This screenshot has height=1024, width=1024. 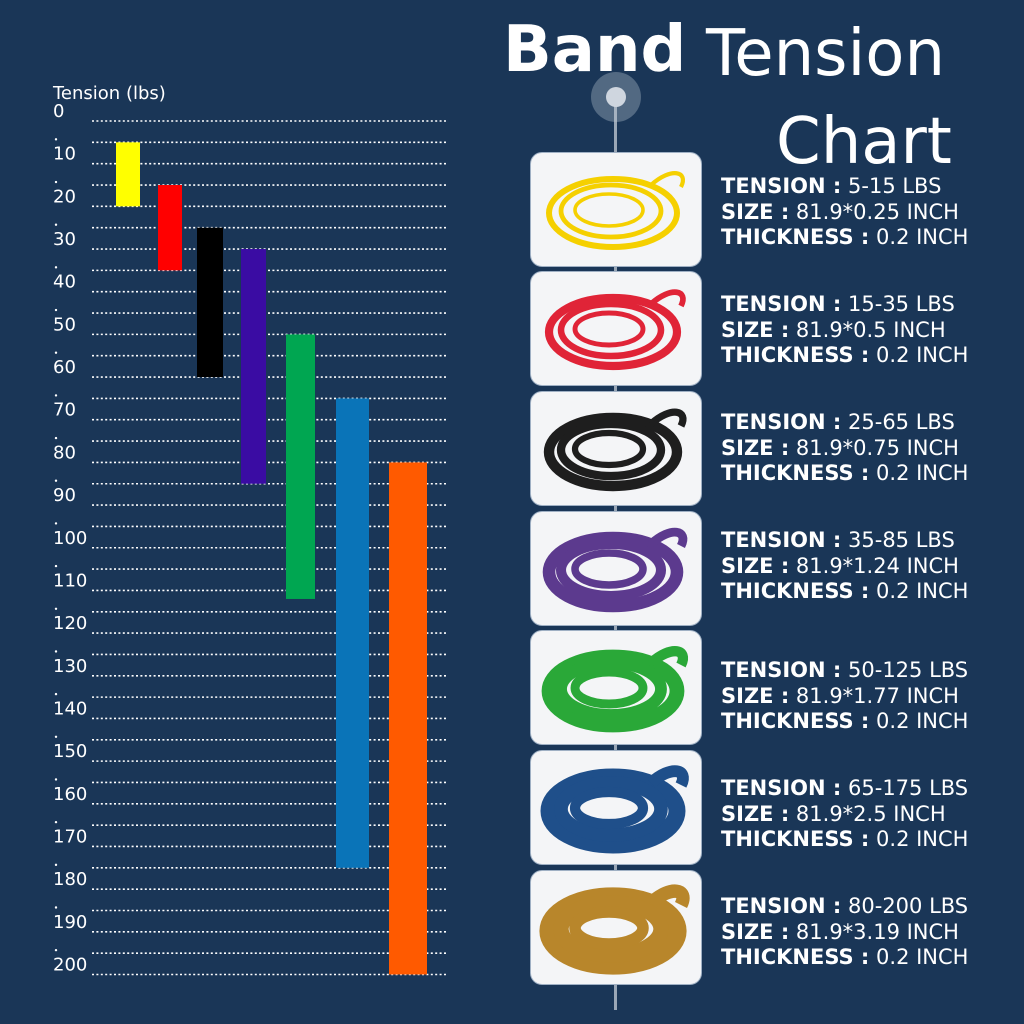 What do you see at coordinates (870, 329) in the screenshot?
I see `spec-size-value: 81.9*0.5 INCH` at bounding box center [870, 329].